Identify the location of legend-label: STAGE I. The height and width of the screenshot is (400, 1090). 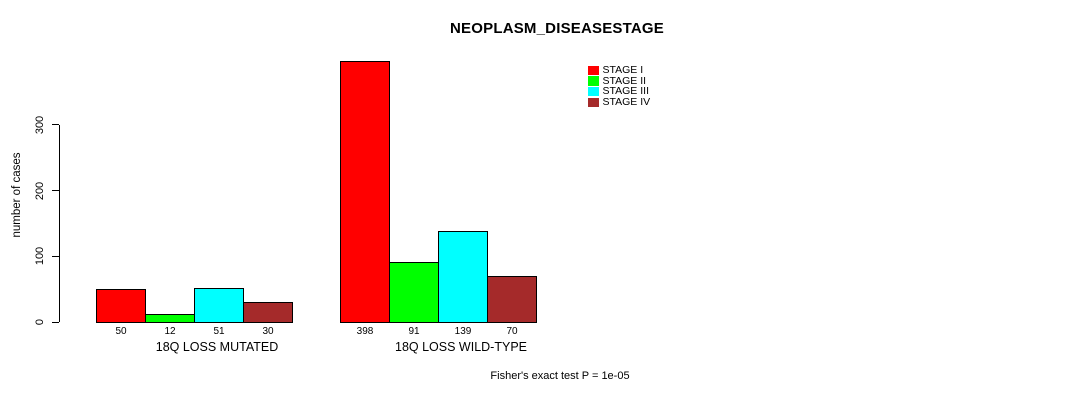
(623, 70).